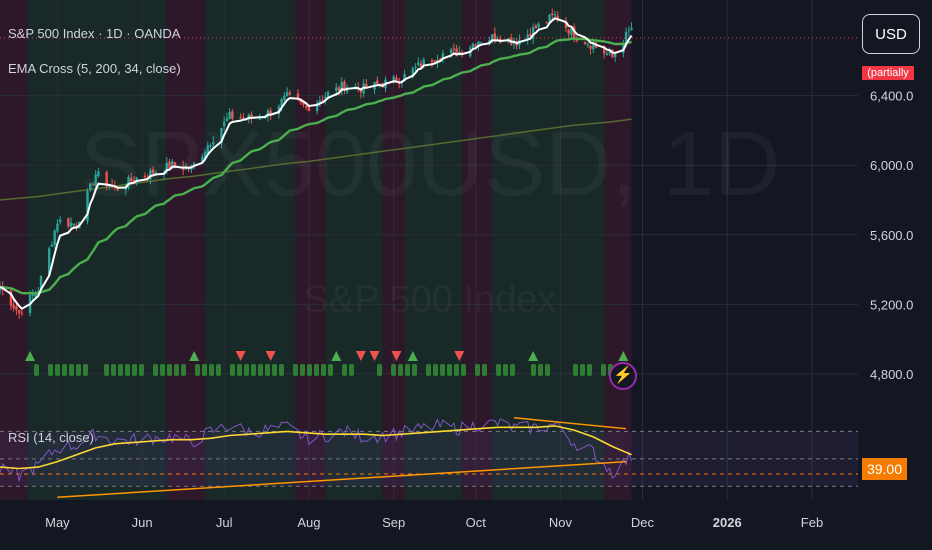  I want to click on bullish-cross-marker, so click(533, 356).